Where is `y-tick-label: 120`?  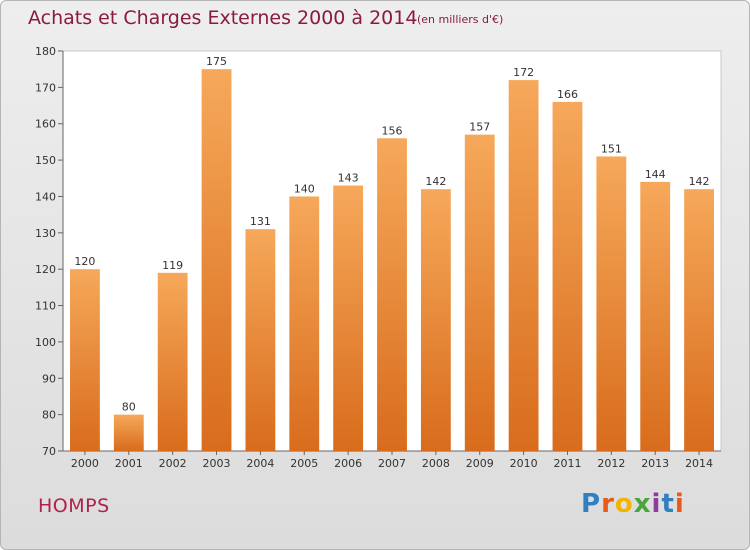
y-tick-label: 120 is located at coordinates (45, 269).